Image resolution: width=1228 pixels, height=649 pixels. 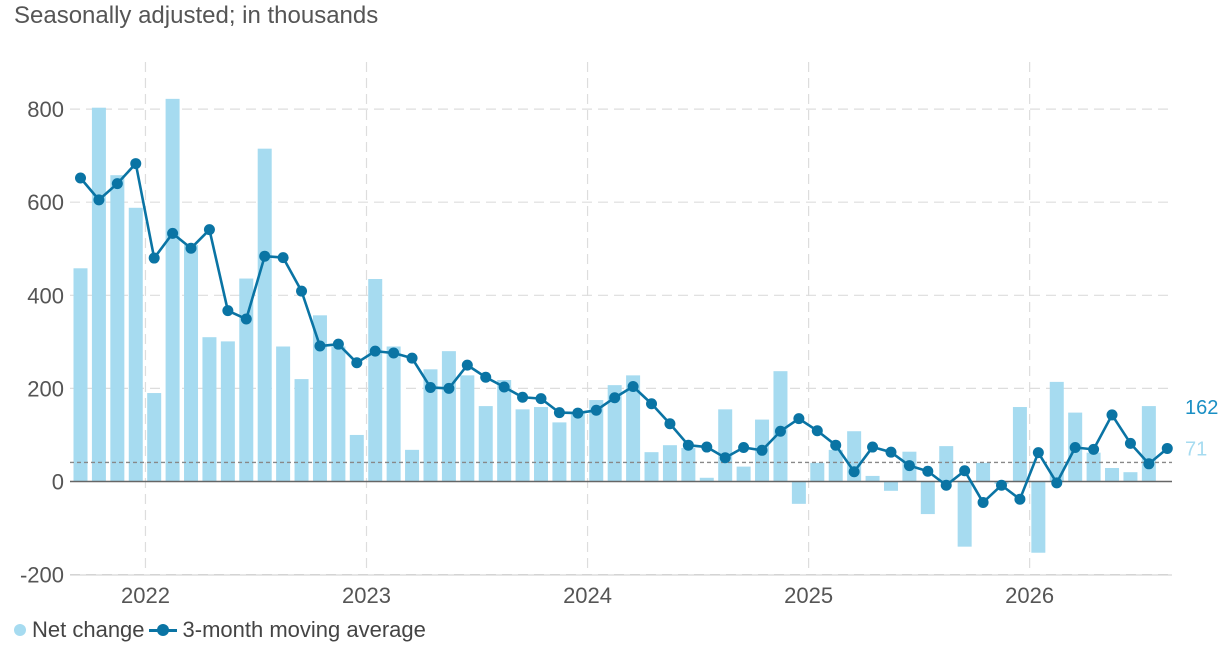 I want to click on x-tick-label: 2022, so click(x=145, y=595).